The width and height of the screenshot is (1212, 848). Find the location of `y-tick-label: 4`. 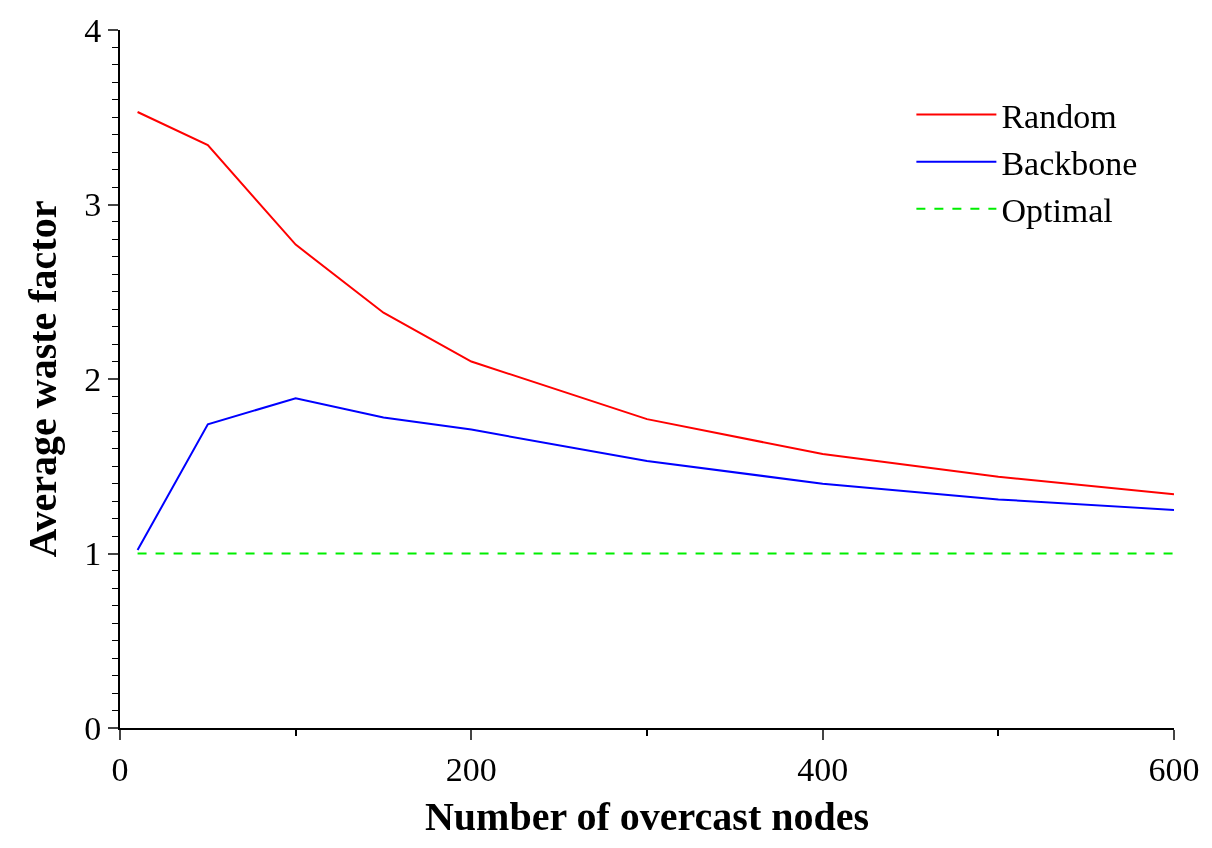

y-tick-label: 4 is located at coordinates (93, 30).